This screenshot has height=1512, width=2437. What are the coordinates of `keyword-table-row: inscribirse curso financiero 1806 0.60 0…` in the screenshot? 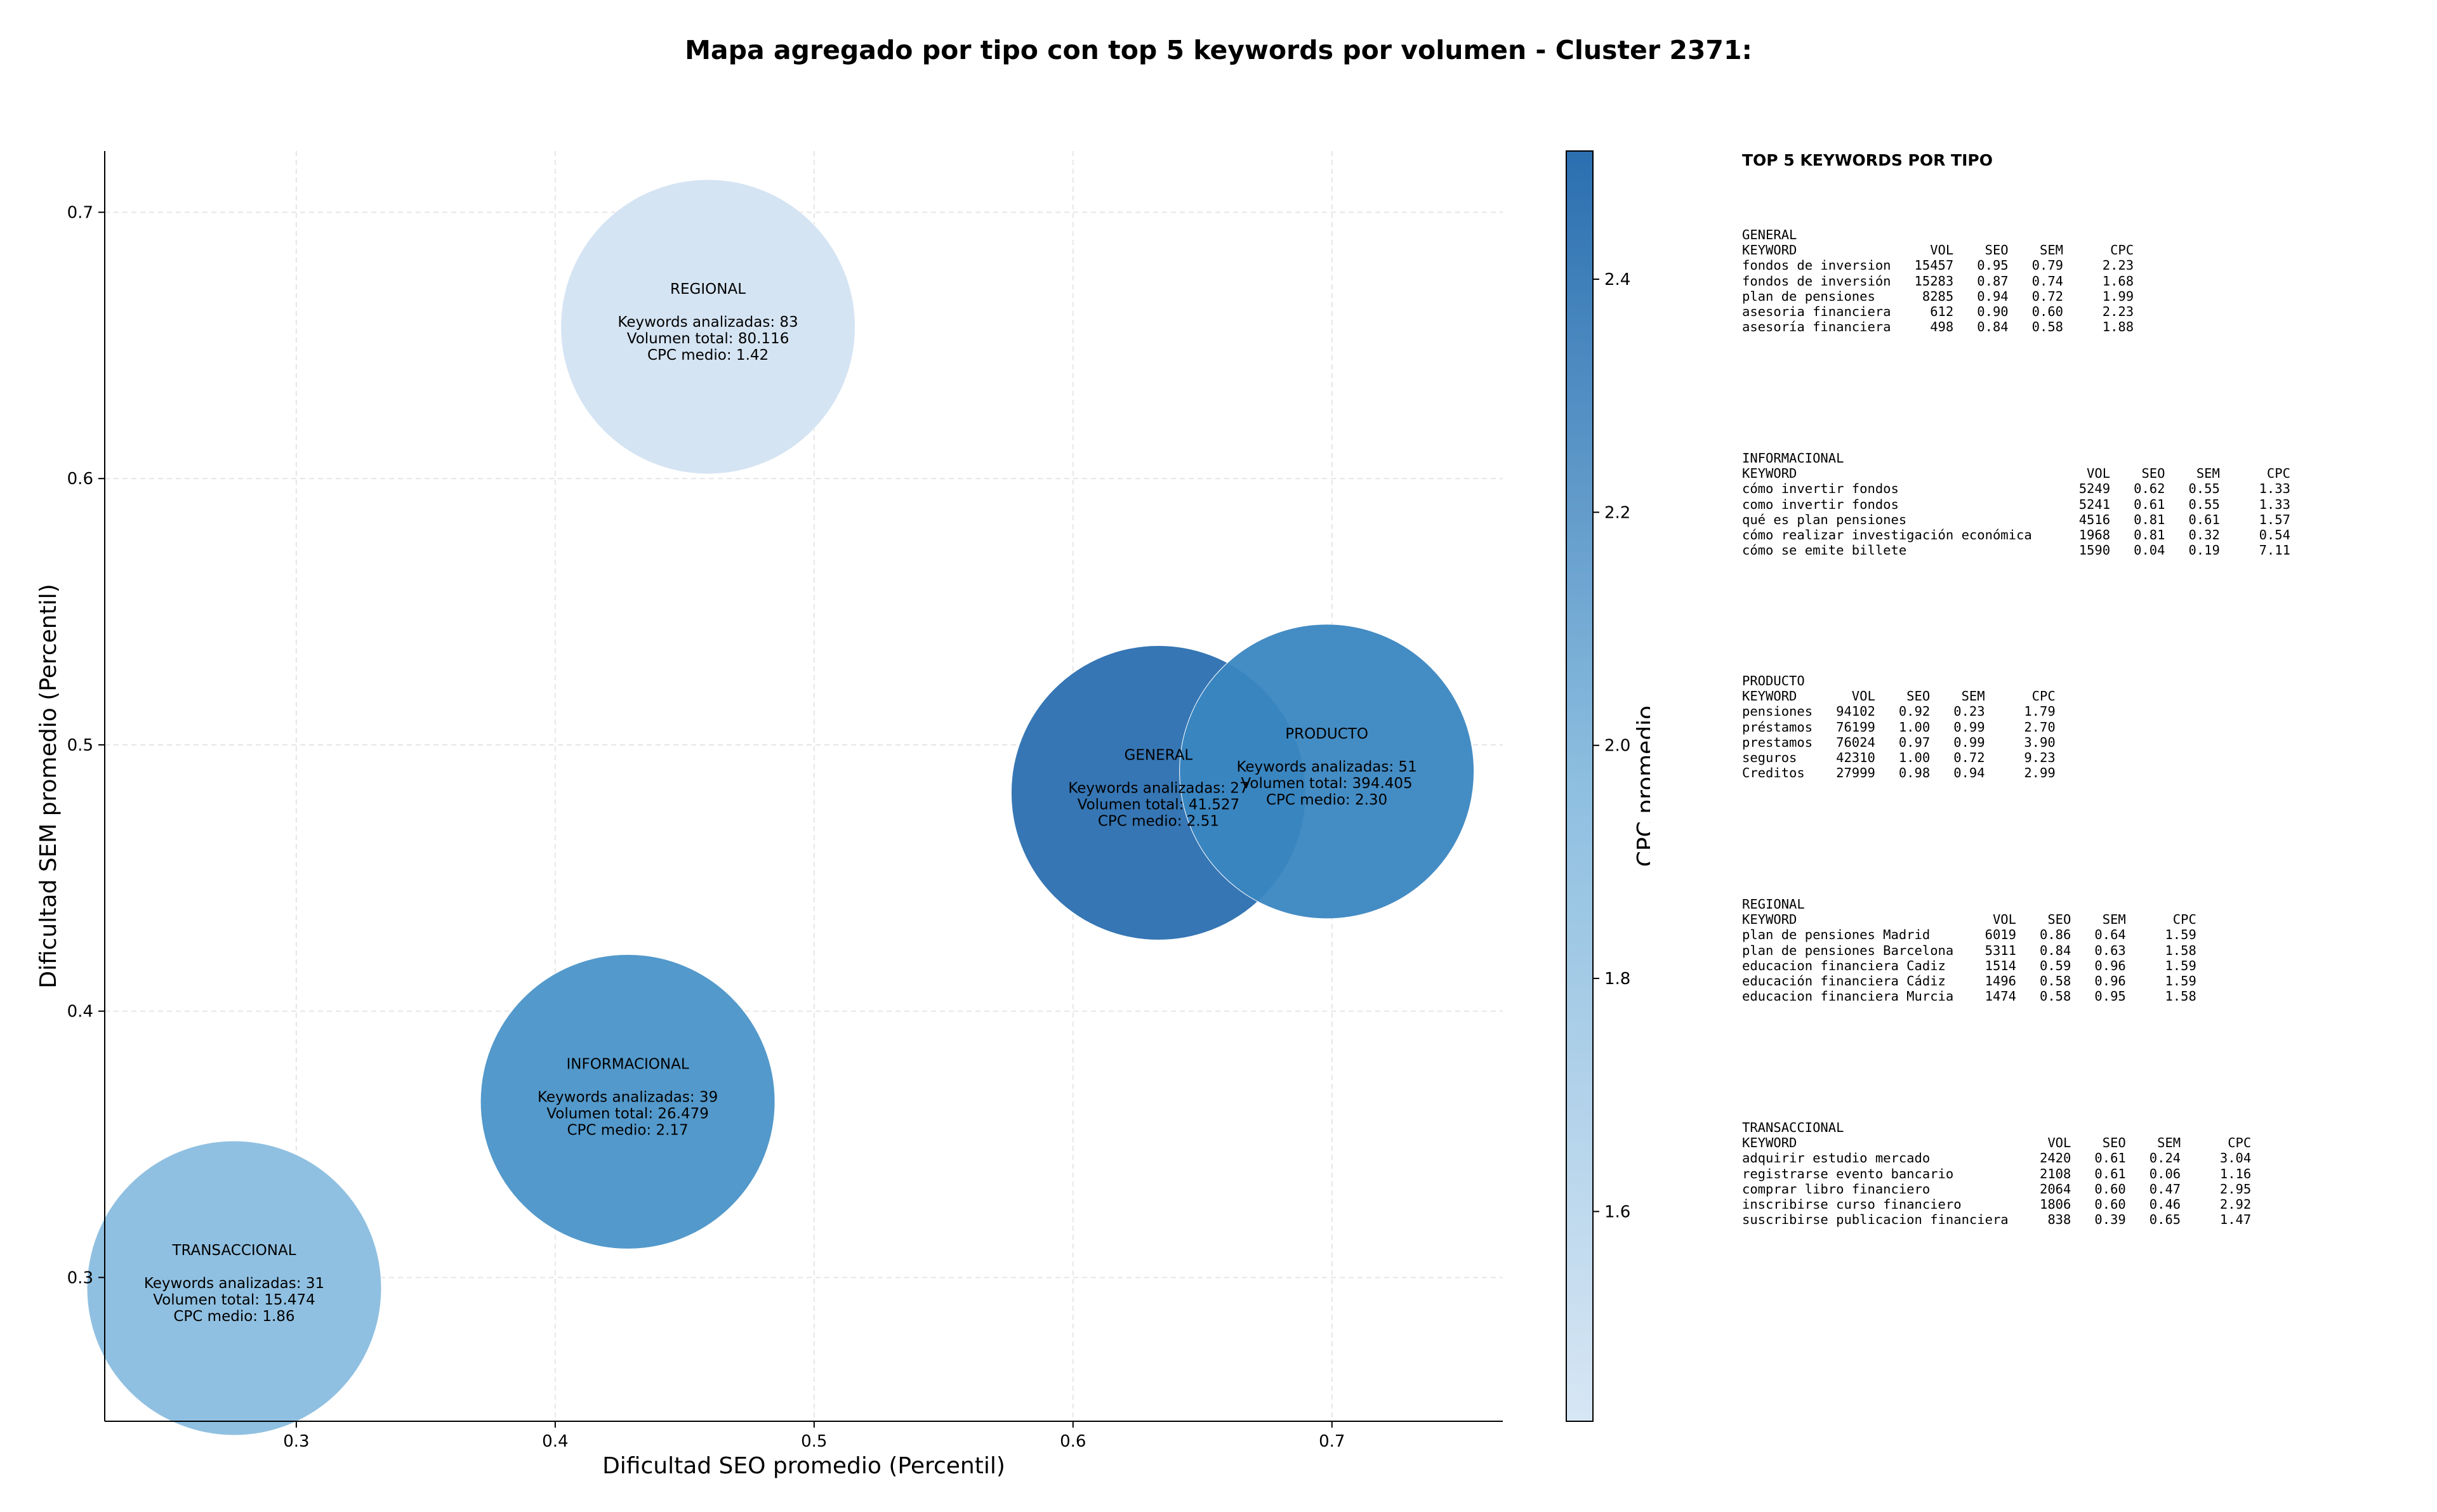 It's located at (1997, 1205).